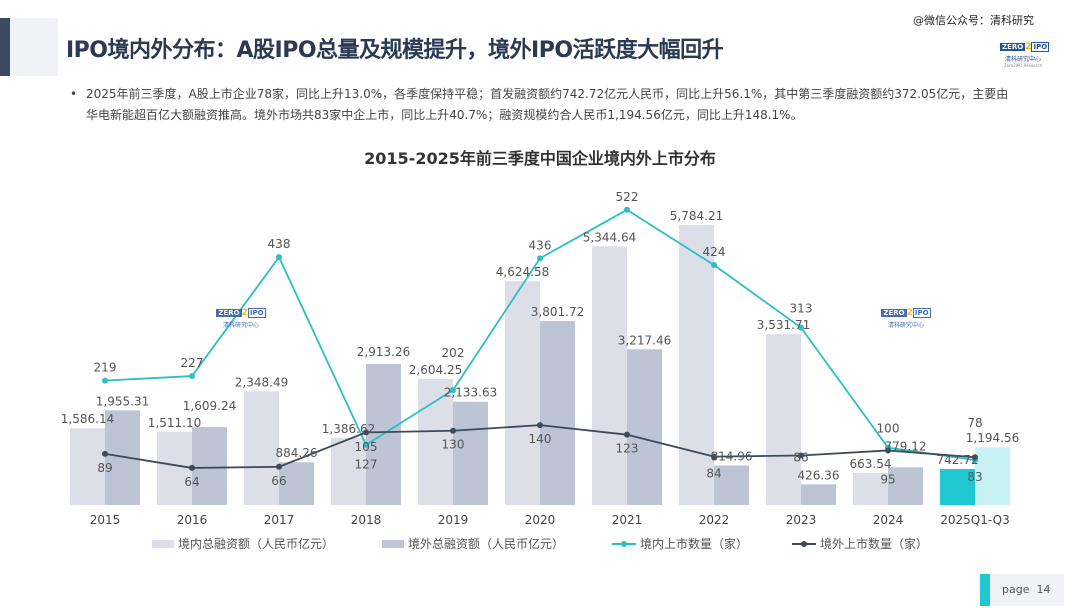 The height and width of the screenshot is (608, 1080). What do you see at coordinates (627, 197) in the screenshot?
I see `value-label: 522` at bounding box center [627, 197].